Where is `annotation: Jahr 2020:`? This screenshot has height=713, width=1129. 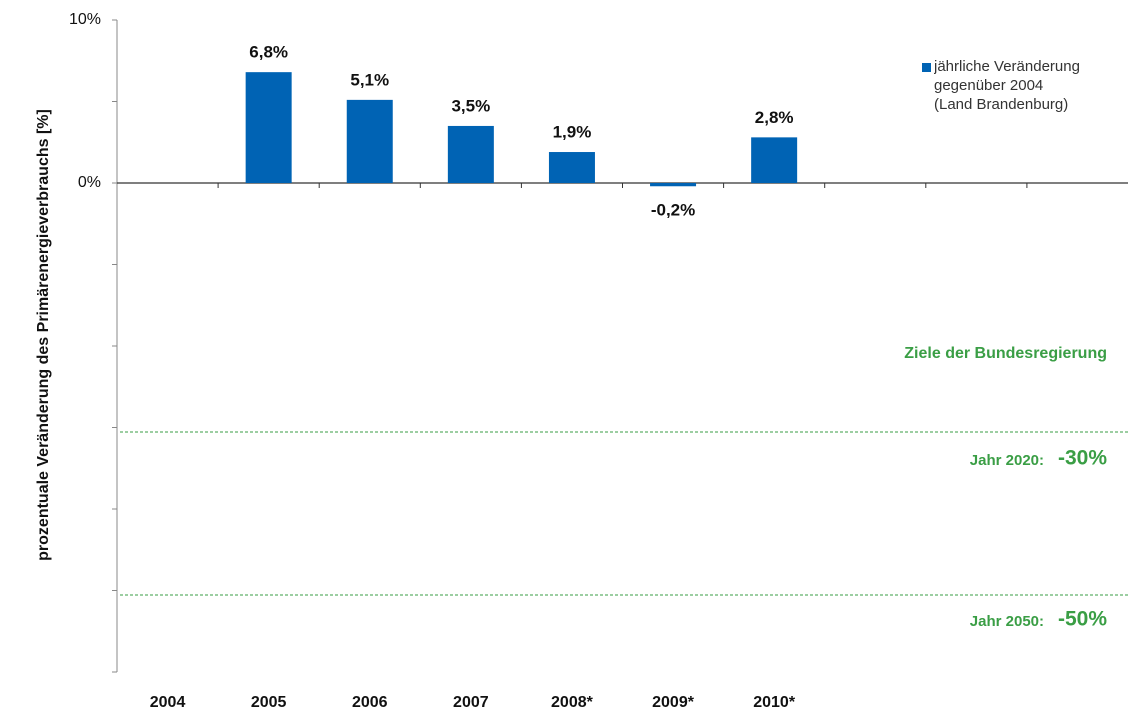 annotation: Jahr 2020: is located at coordinates (1007, 460).